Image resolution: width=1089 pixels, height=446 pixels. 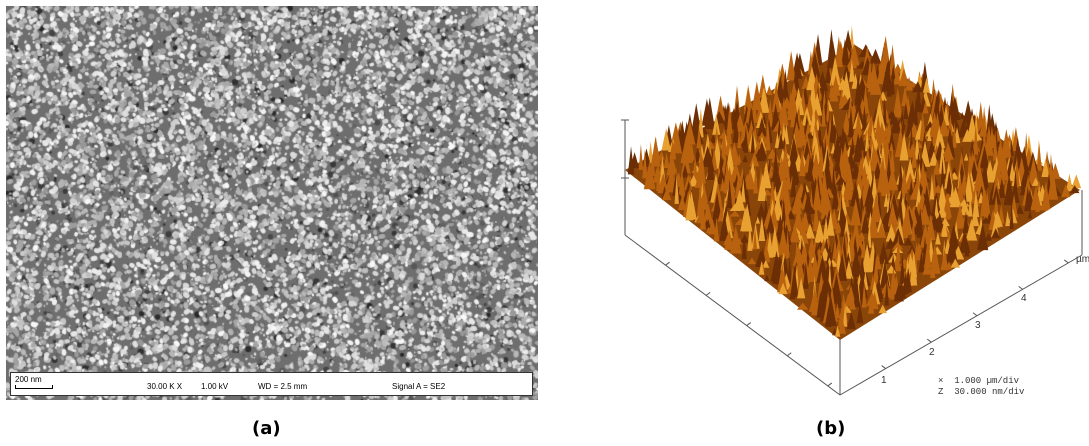 I want to click on axis-unit-label: µm, so click(x=1082, y=259).